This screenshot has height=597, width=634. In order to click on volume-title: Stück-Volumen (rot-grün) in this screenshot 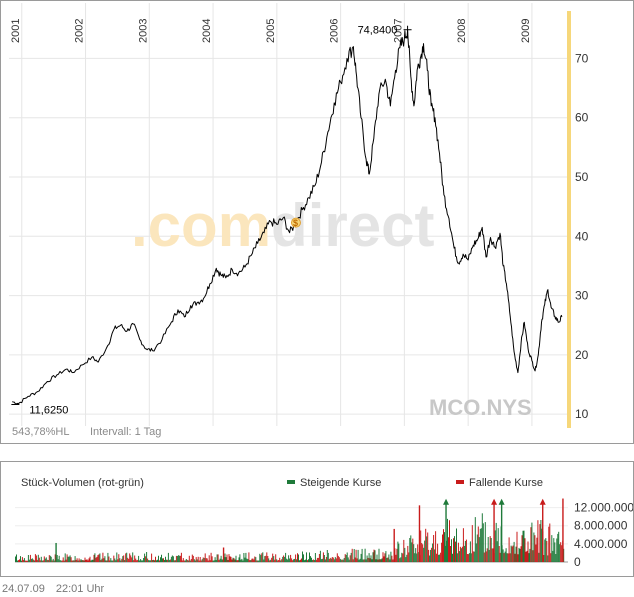, I will do `click(82, 483)`.